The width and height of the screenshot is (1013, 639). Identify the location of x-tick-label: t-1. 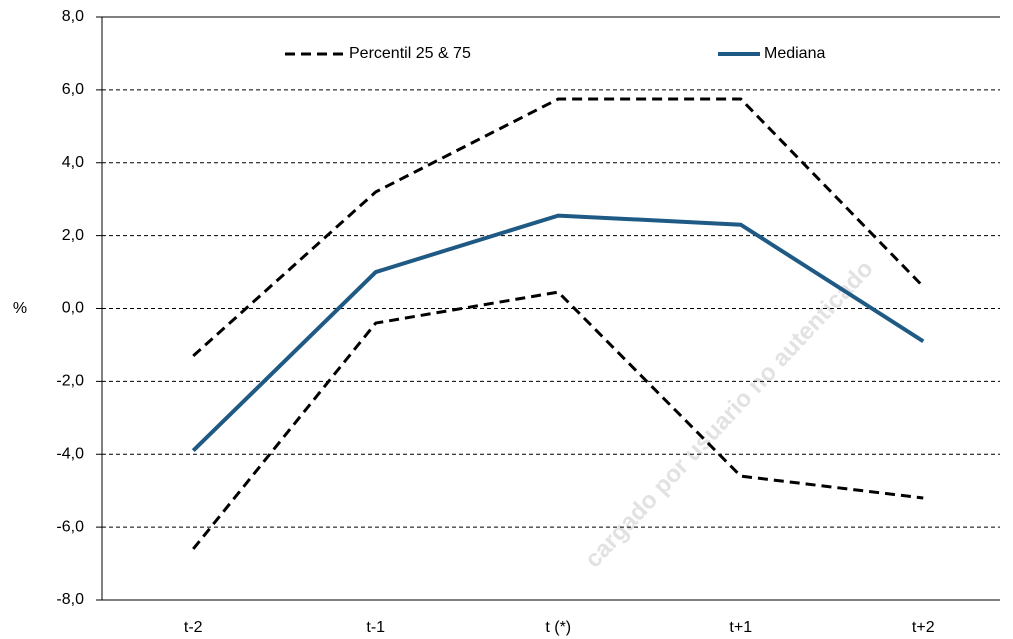
(375, 627).